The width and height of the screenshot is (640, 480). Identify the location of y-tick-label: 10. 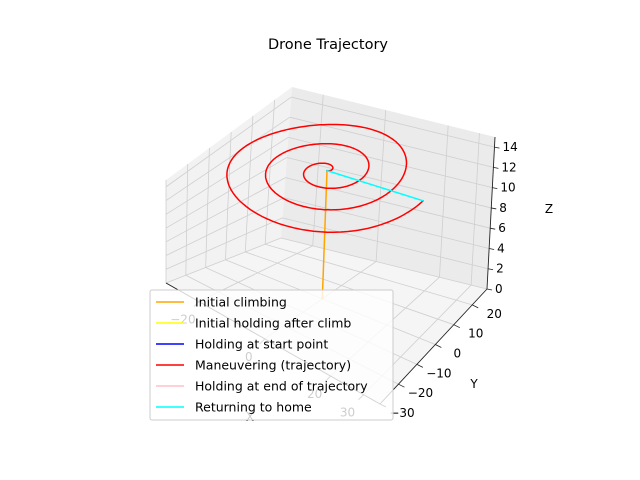
(475, 334).